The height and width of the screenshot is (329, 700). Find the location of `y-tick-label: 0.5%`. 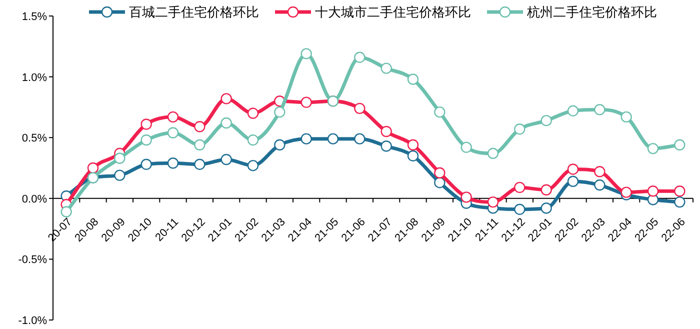

y-tick-label: 0.5% is located at coordinates (35, 138).